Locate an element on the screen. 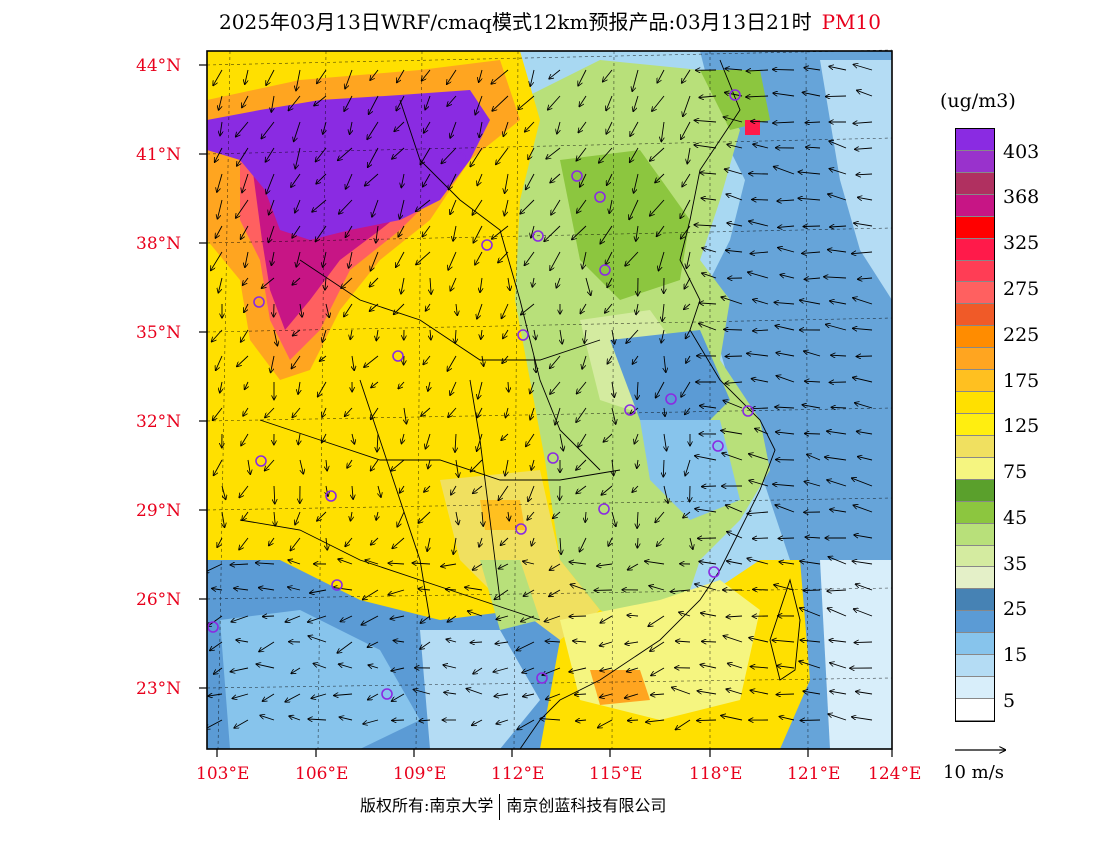 The image size is (1100, 850). legend-label-325: 325 is located at coordinates (1021, 243).